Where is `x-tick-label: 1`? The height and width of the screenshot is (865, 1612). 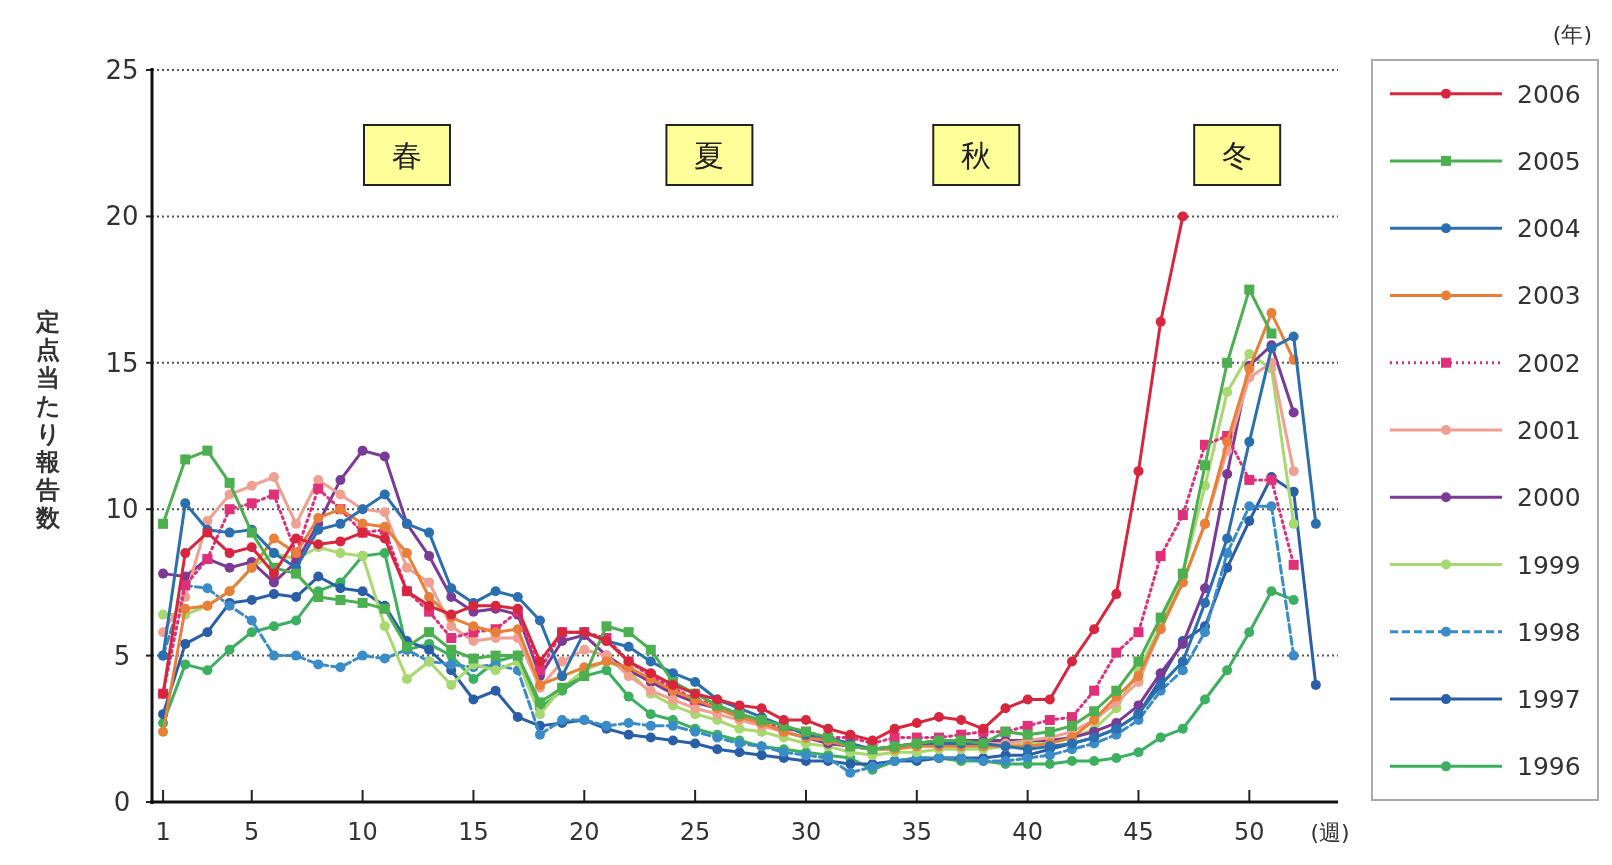
x-tick-label: 1 is located at coordinates (163, 832).